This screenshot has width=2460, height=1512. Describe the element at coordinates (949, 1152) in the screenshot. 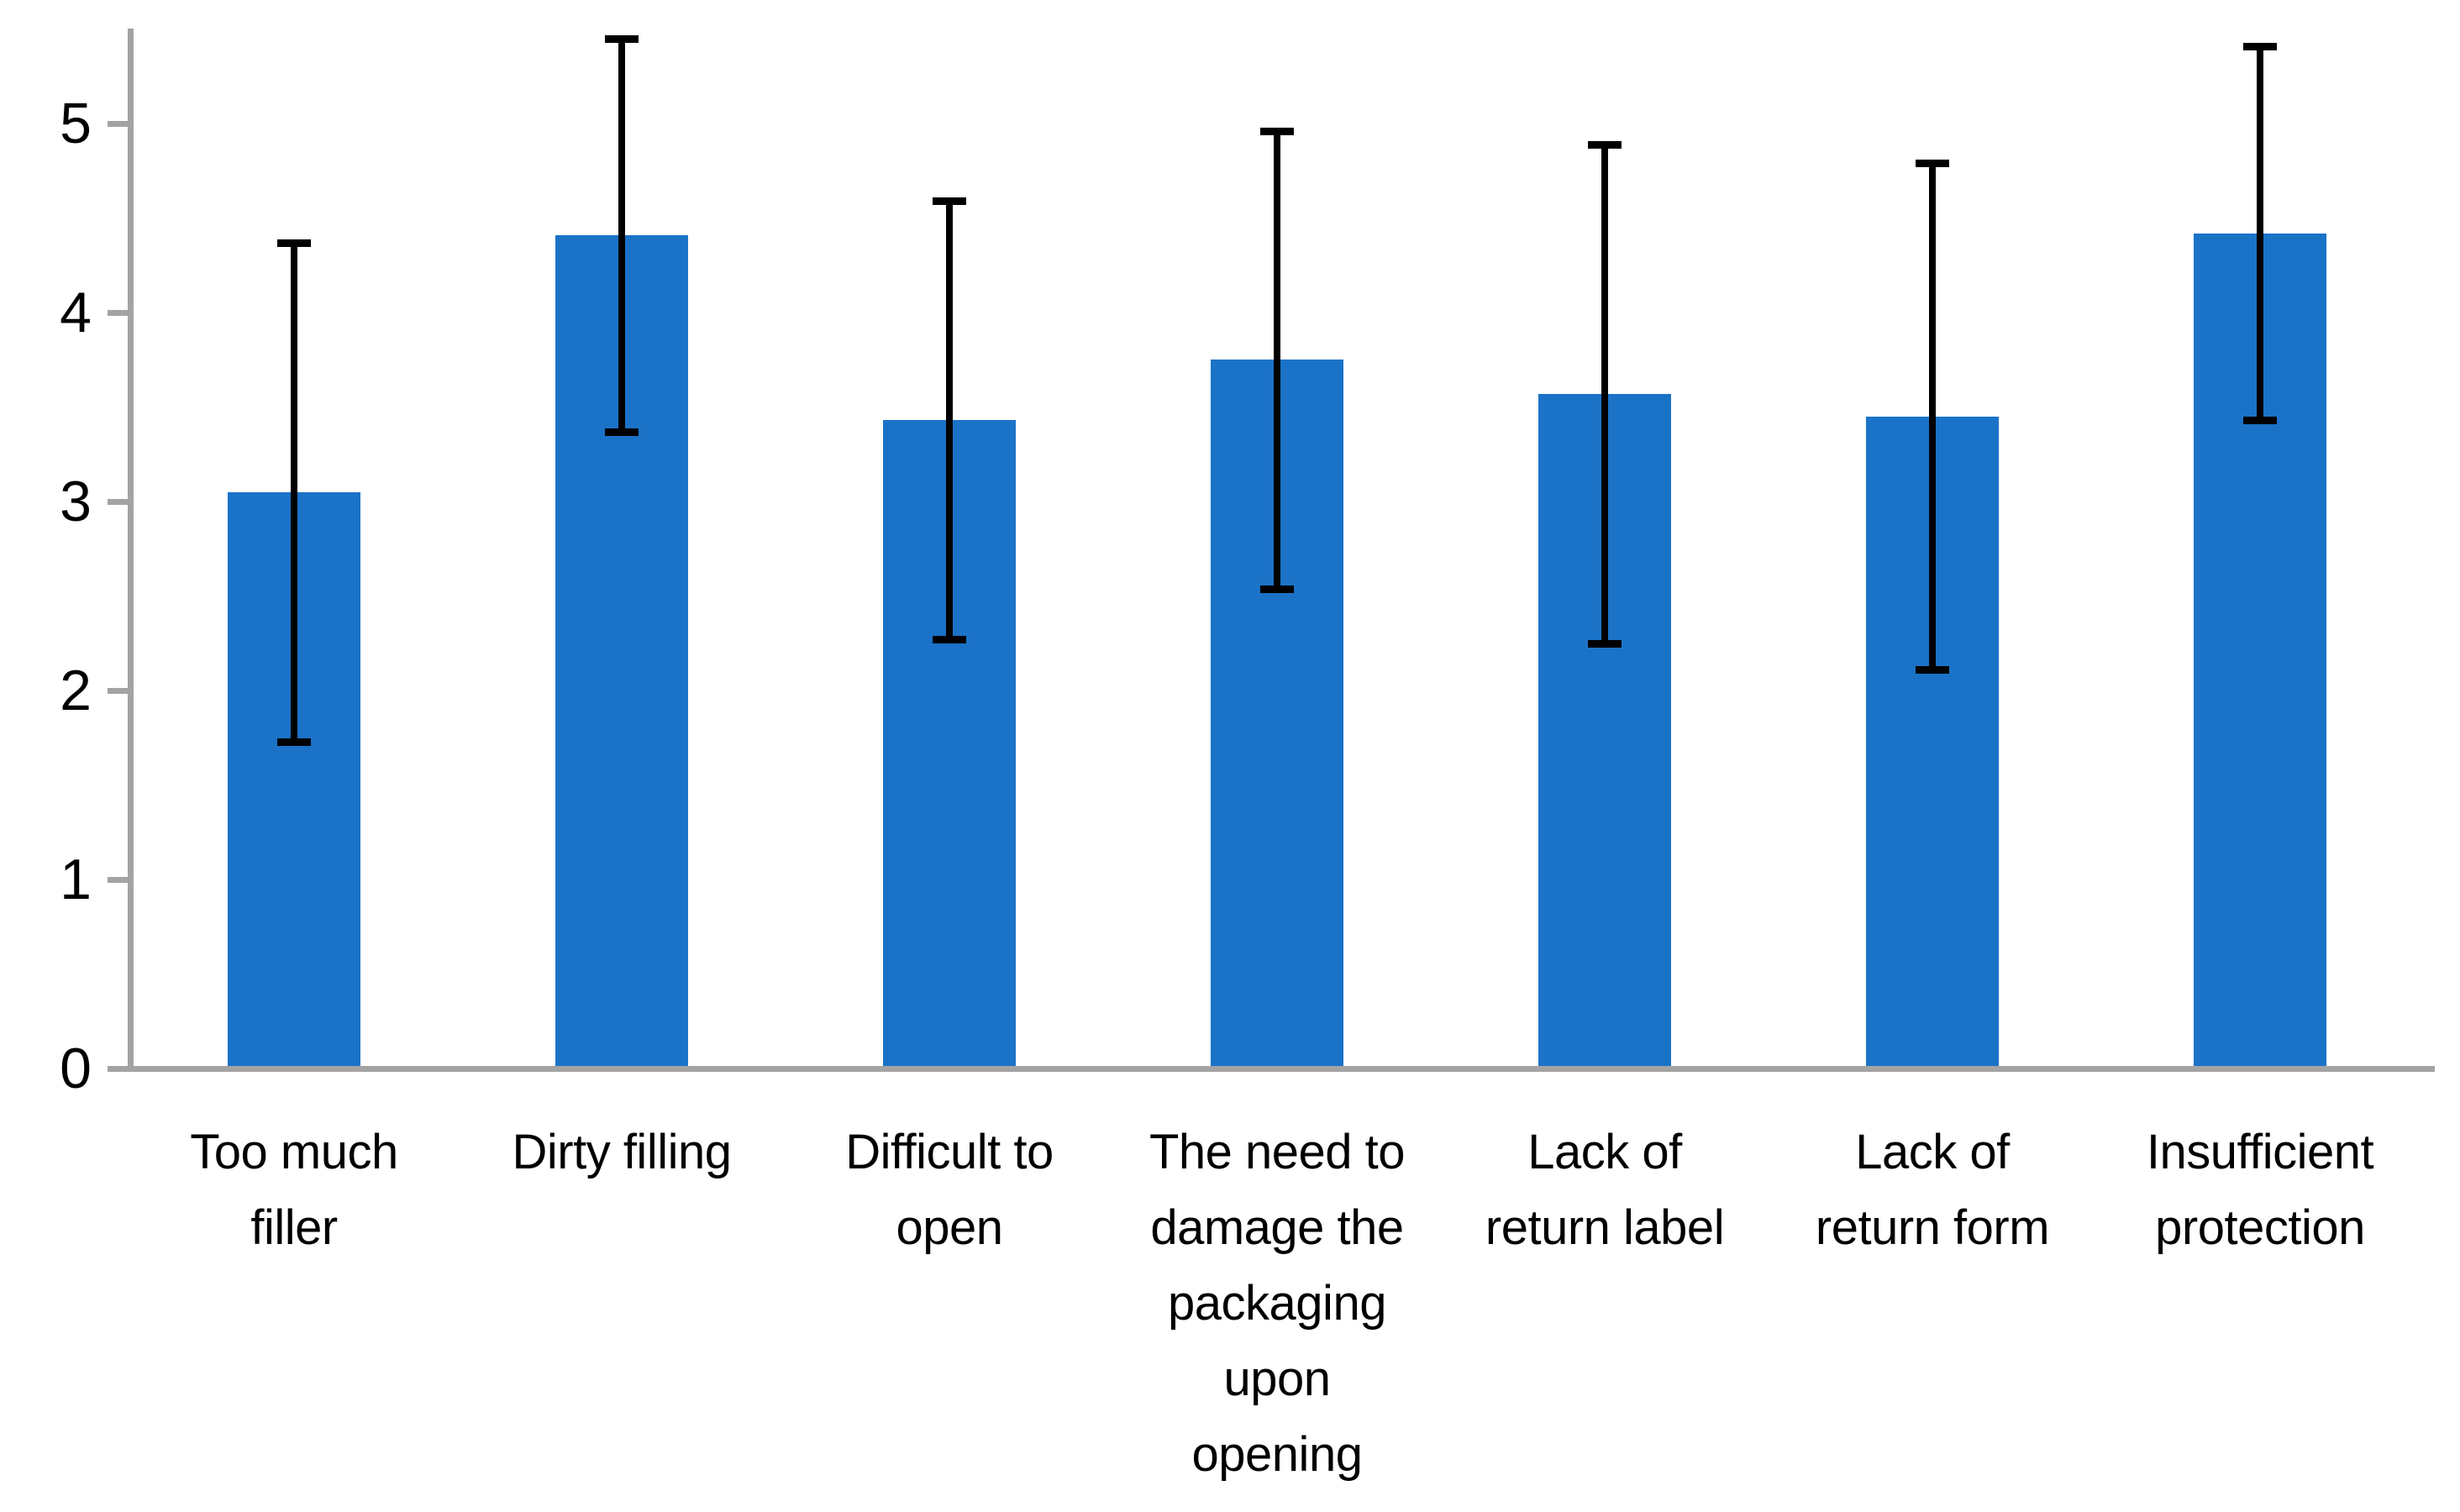

I see `x-category-label-line: Difficult to` at that location.